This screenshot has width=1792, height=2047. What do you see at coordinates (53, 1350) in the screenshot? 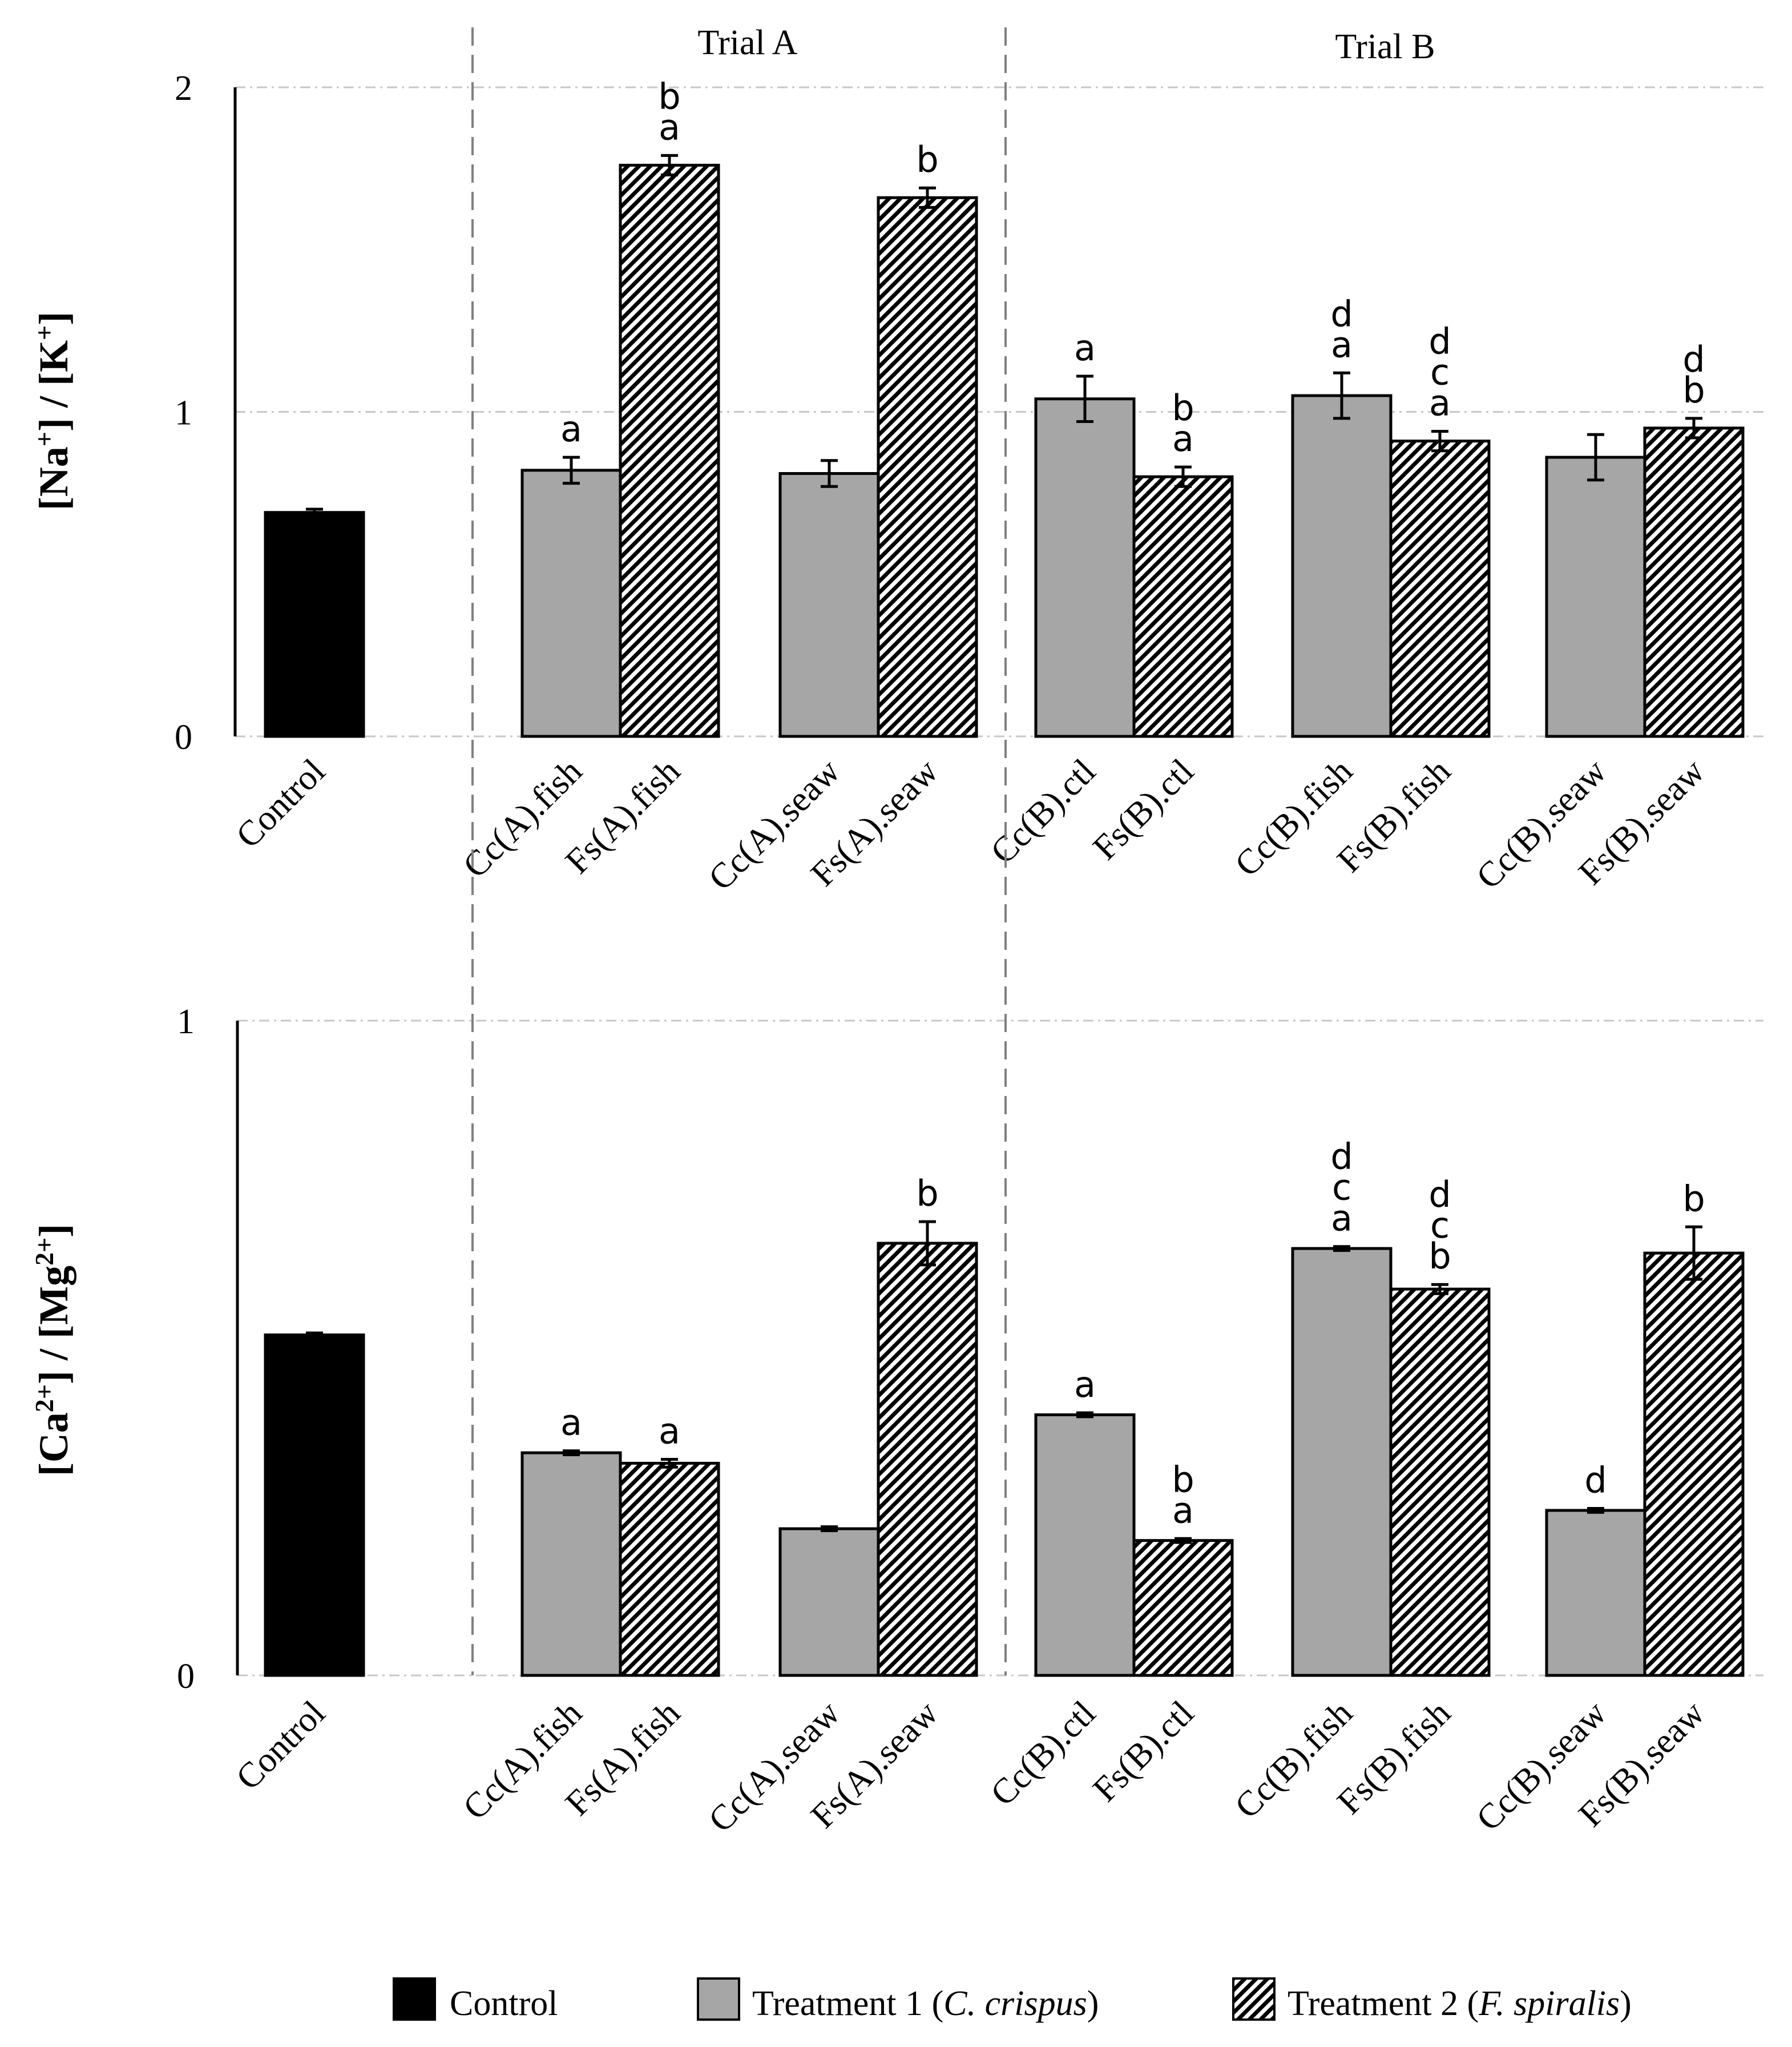
I see `y-axis-title: [Ca2+] / [Mg2+]` at bounding box center [53, 1350].